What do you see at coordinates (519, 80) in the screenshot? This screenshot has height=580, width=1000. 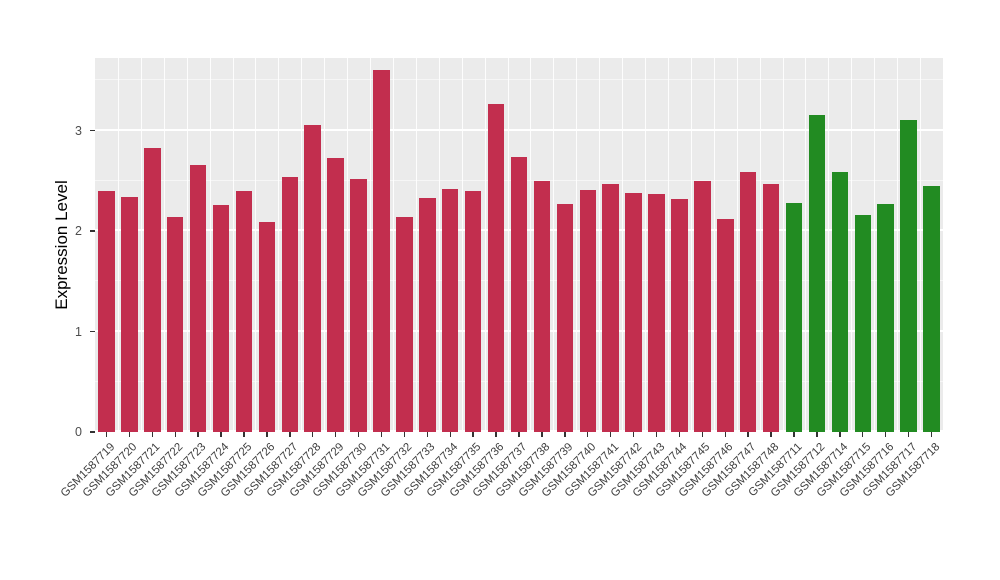 I see `gridline-minor` at bounding box center [519, 80].